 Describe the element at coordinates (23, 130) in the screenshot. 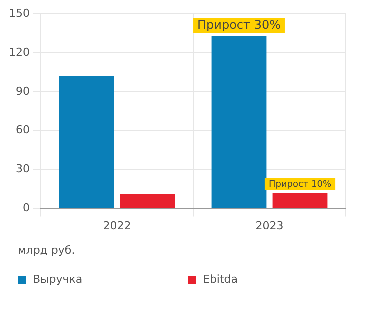

I see `y-tick-label: 60` at that location.